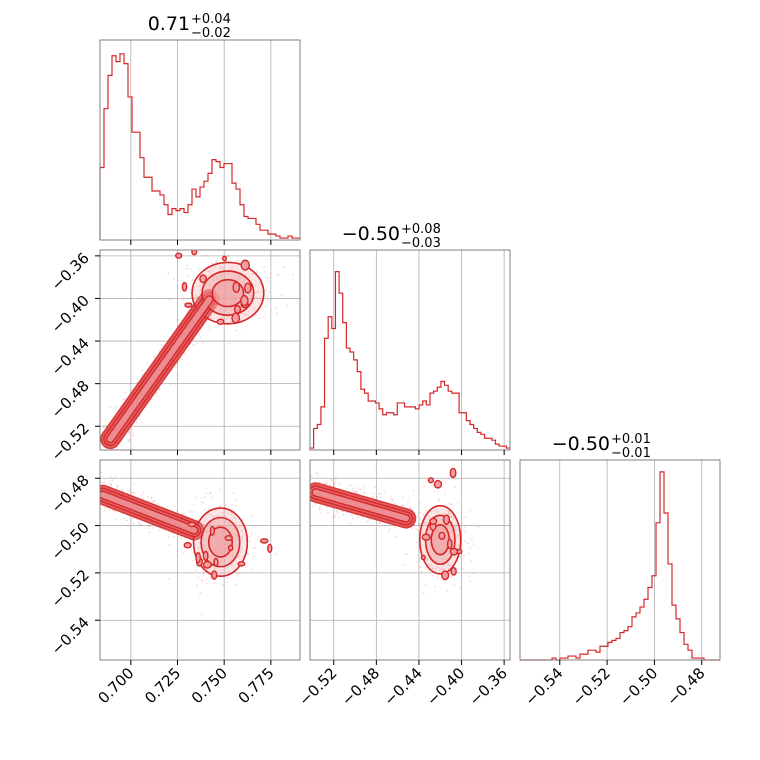 This screenshot has height=760, width=760. Describe the element at coordinates (169, 24) in the screenshot. I see `panel-title-value-0: 0.71` at that location.